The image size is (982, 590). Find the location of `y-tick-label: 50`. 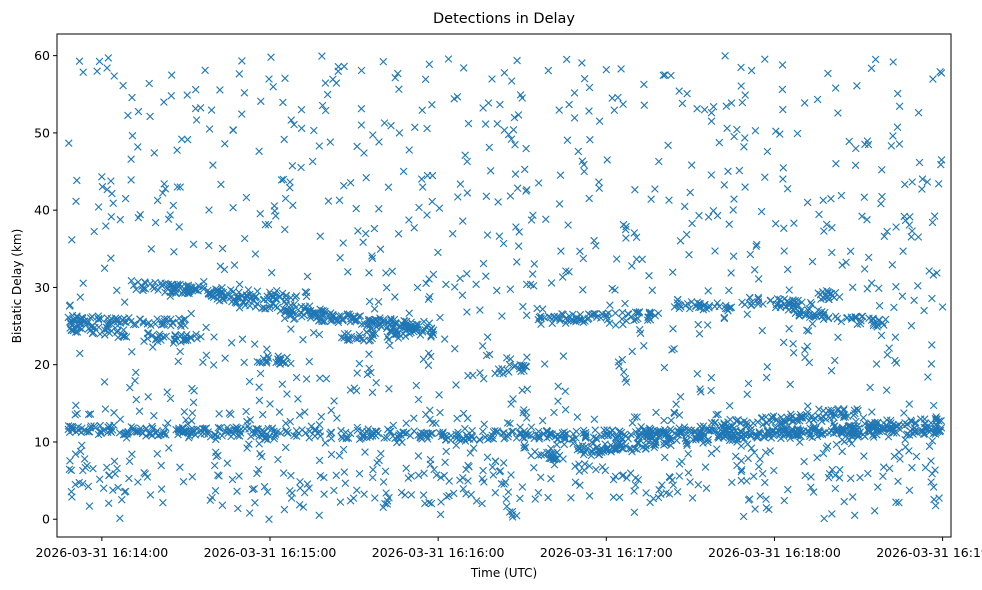

y-tick-label: 50 is located at coordinates (42, 132).